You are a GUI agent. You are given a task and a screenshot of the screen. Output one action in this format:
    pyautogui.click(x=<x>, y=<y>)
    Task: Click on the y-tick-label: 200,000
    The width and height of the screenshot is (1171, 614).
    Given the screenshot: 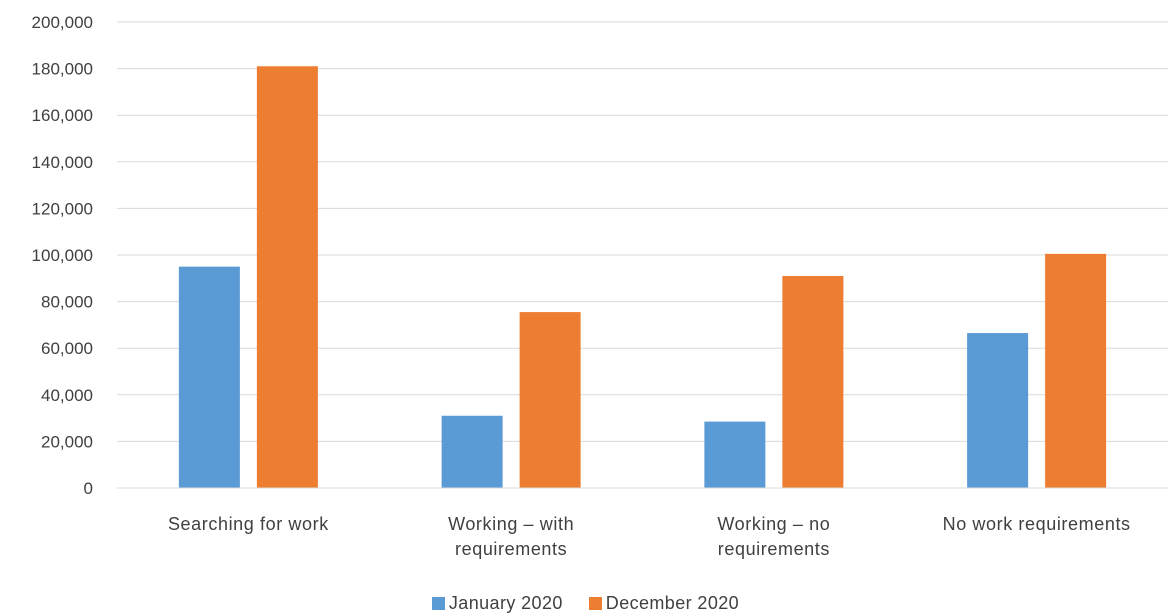 What is the action you would take?
    pyautogui.click(x=62, y=22)
    